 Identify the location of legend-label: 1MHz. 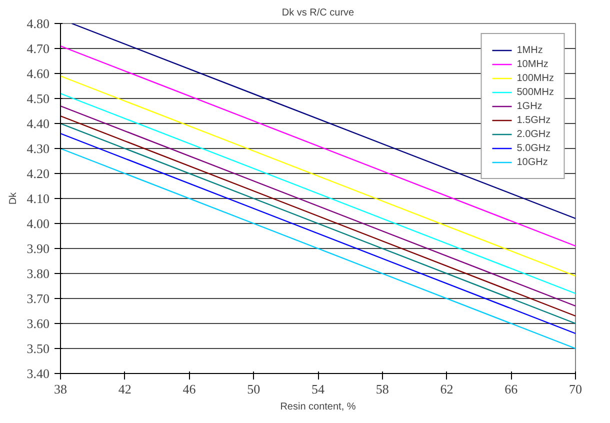
(529, 50).